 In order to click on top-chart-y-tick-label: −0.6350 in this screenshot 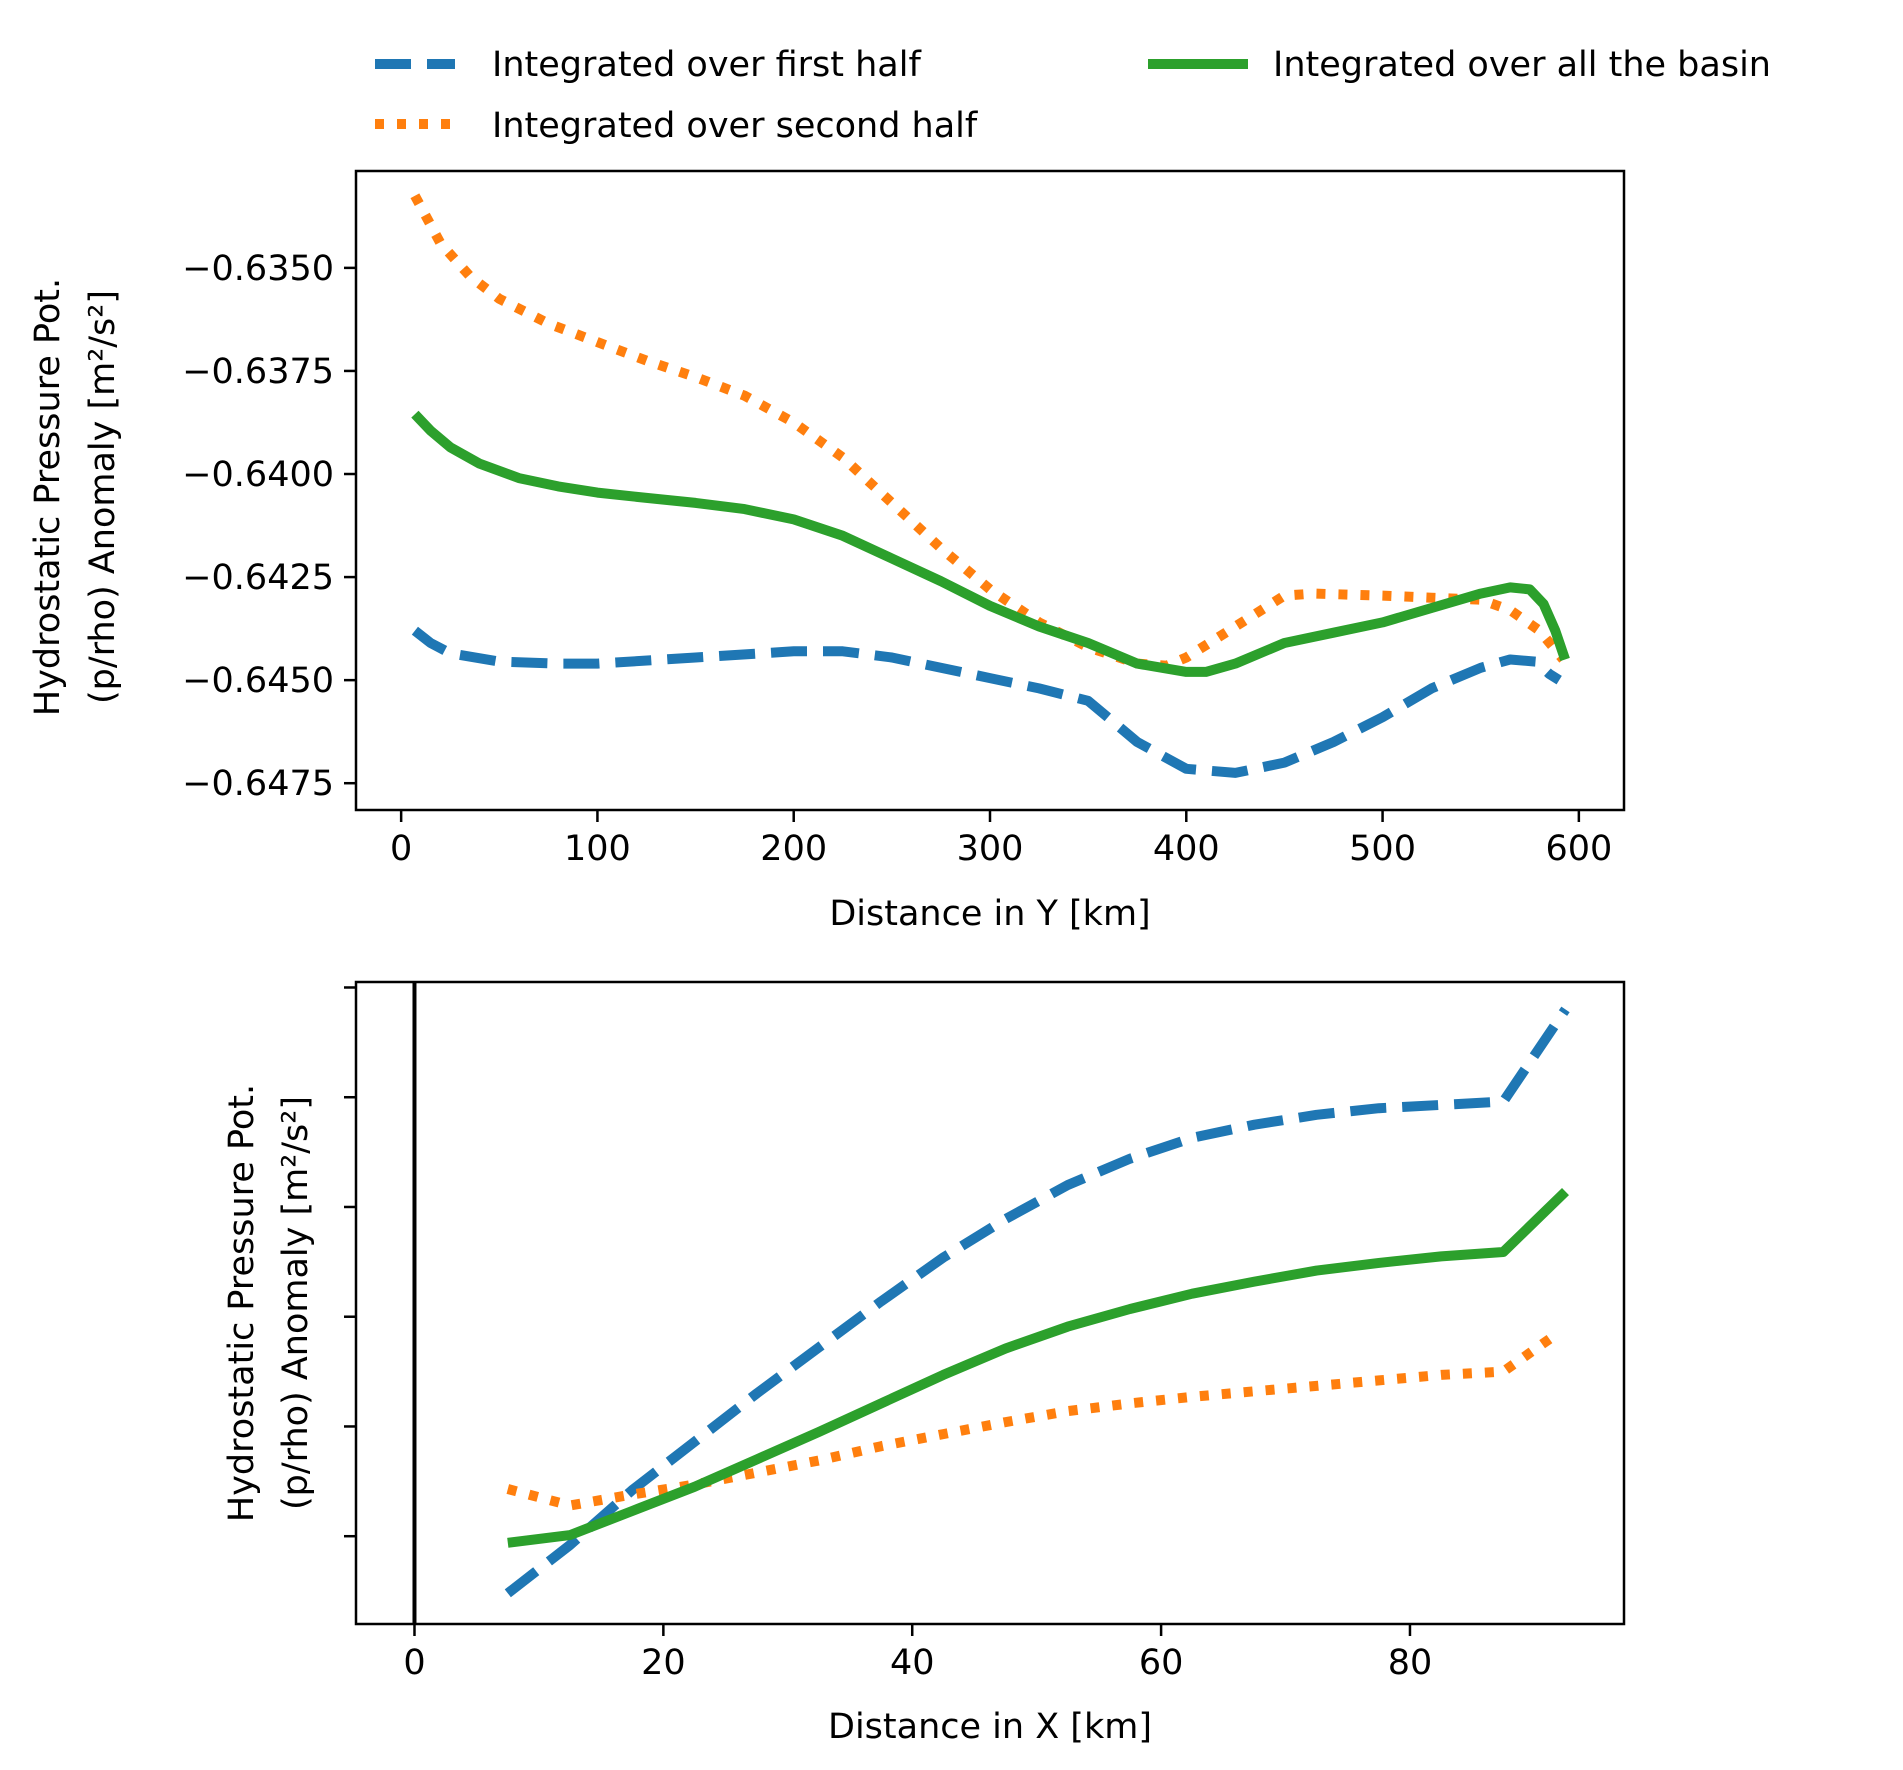, I will do `click(258, 269)`.